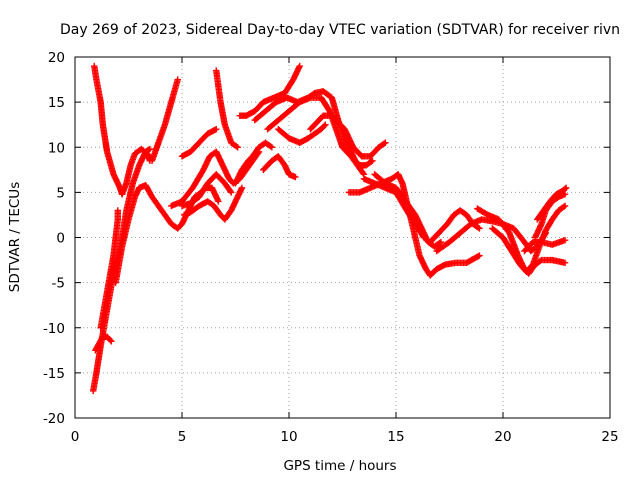 The image size is (640, 480). Describe the element at coordinates (75, 437) in the screenshot. I see `x-tick-label: 0` at that location.